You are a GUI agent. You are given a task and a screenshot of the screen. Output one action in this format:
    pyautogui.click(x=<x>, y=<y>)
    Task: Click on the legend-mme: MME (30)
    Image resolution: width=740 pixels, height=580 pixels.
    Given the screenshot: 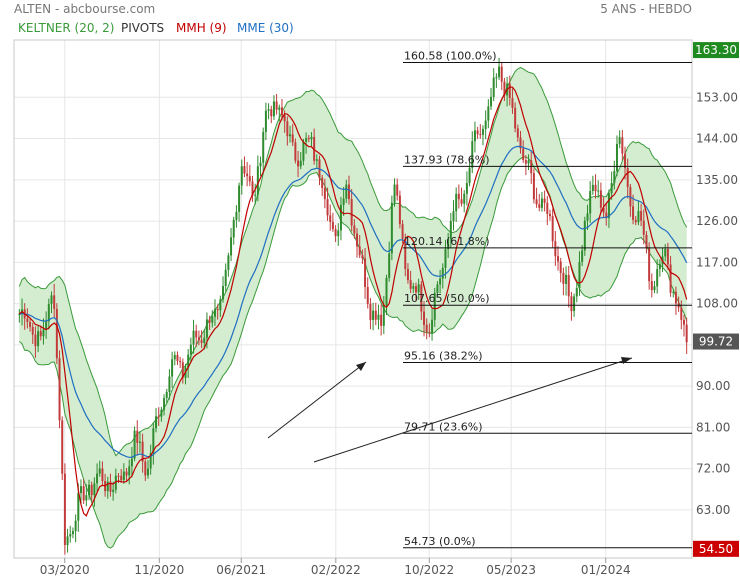 What is the action you would take?
    pyautogui.click(x=265, y=28)
    